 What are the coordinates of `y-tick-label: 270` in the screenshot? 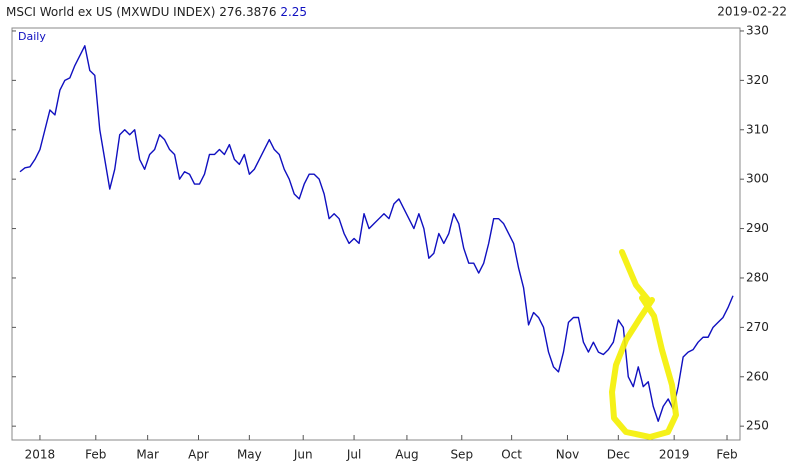 It's located at (757, 327).